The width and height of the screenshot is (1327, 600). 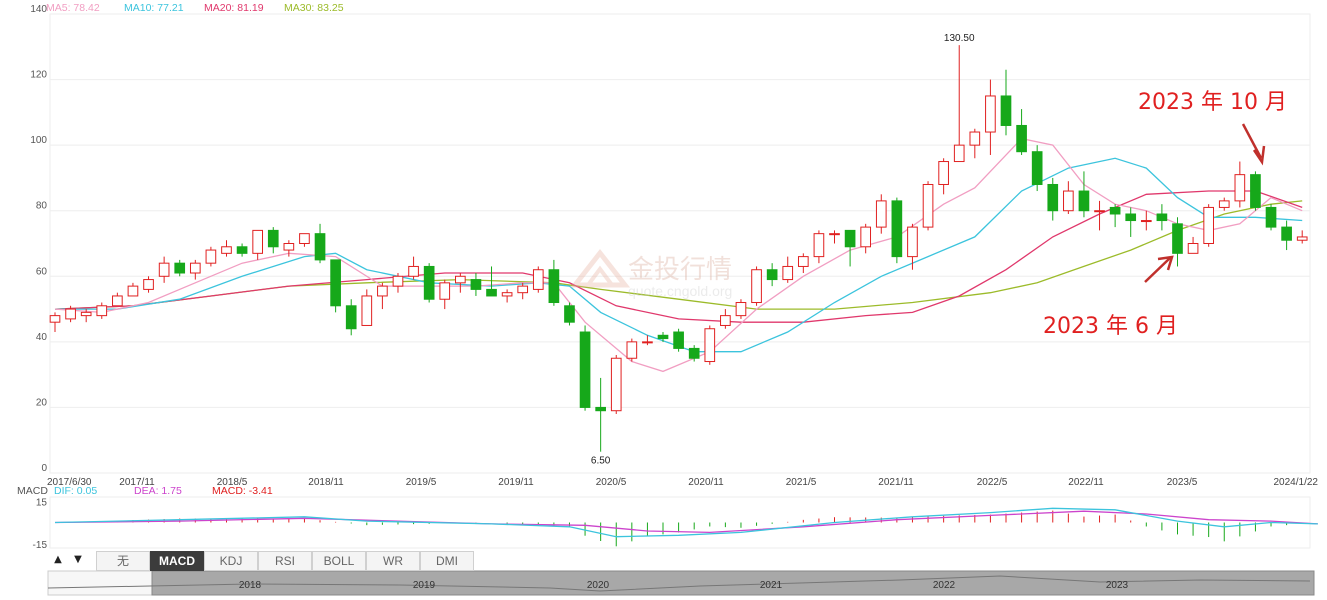 What do you see at coordinates (992, 482) in the screenshot?
I see `x-tick-label: 2022/5` at bounding box center [992, 482].